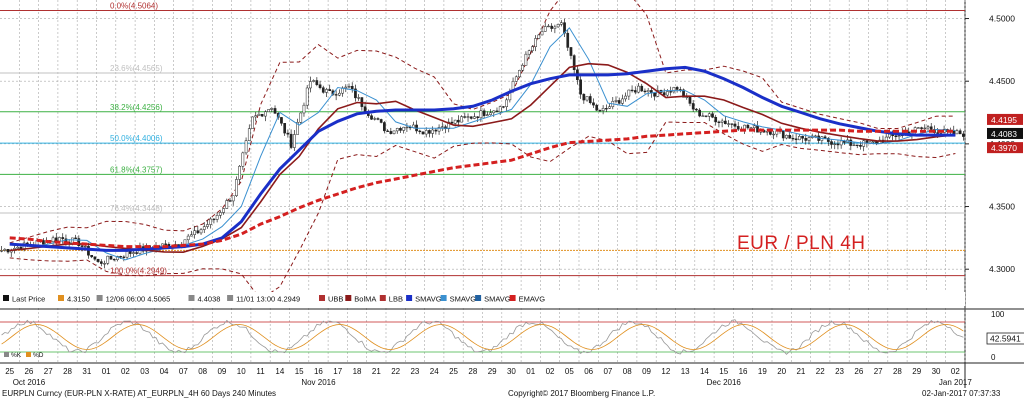 Image resolution: width=1024 pixels, height=401 pixels. What do you see at coordinates (961, 393) in the screenshot?
I see `footer-timestamp: 02-Jan-2017 07:37:33` at bounding box center [961, 393].